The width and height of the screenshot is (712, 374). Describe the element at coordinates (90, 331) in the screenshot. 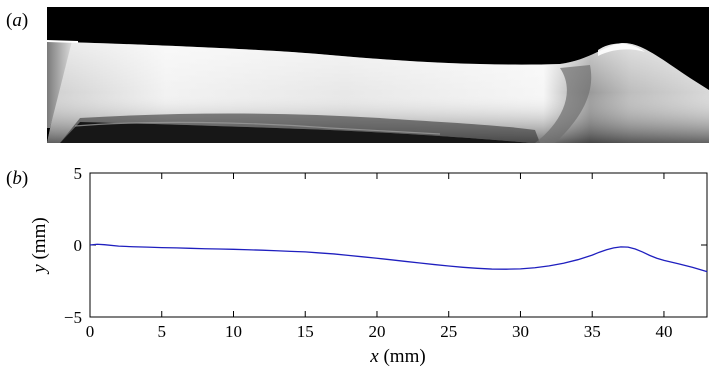

I see `x-tick-label-0: 0` at that location.